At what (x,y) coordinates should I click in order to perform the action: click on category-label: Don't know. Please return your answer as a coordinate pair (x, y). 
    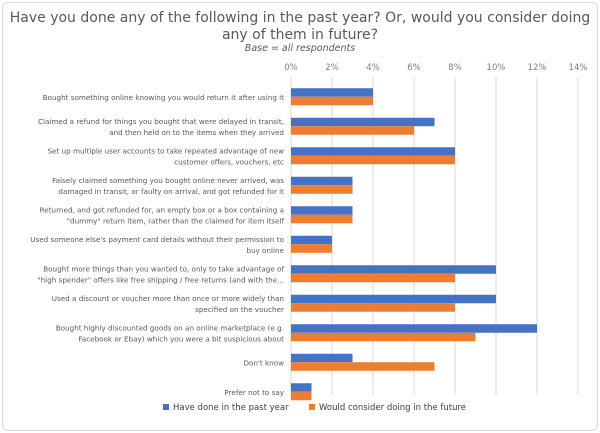
    Looking at the image, I should click on (263, 362).